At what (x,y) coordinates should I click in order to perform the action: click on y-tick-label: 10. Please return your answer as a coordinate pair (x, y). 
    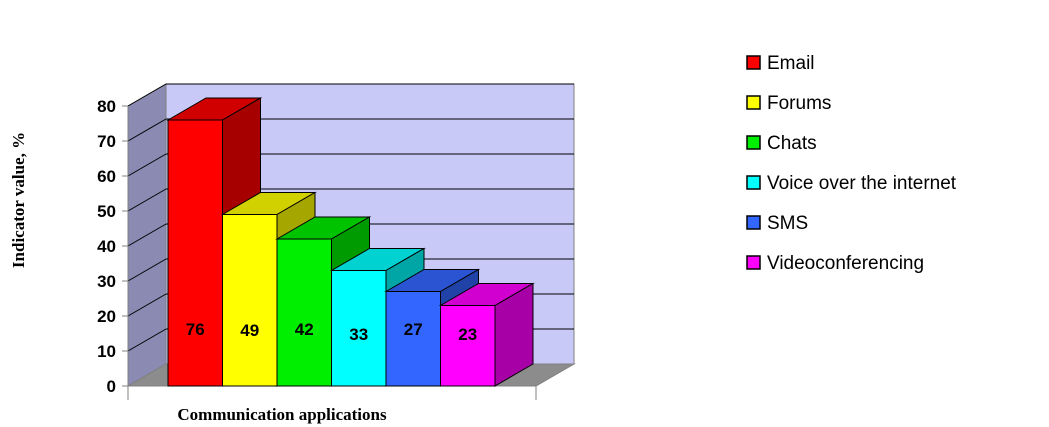
    Looking at the image, I should click on (106, 351).